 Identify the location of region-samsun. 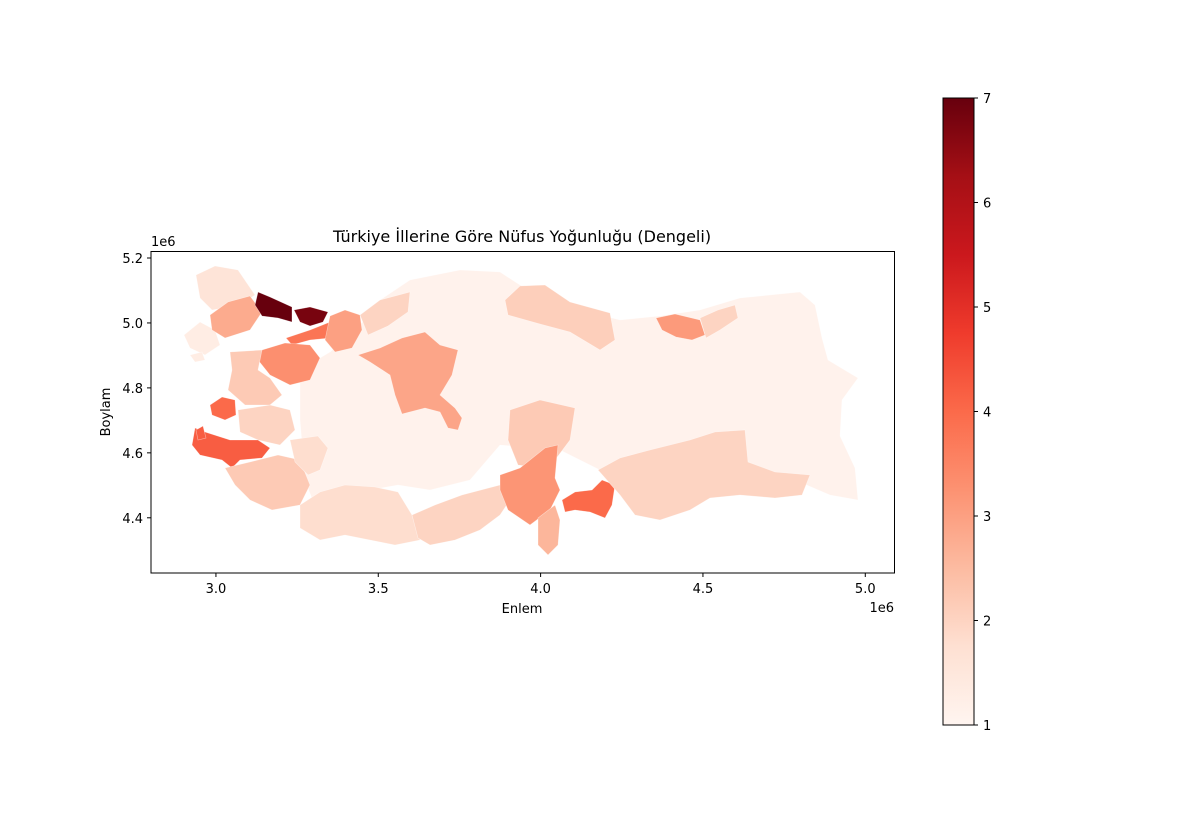
(560, 317).